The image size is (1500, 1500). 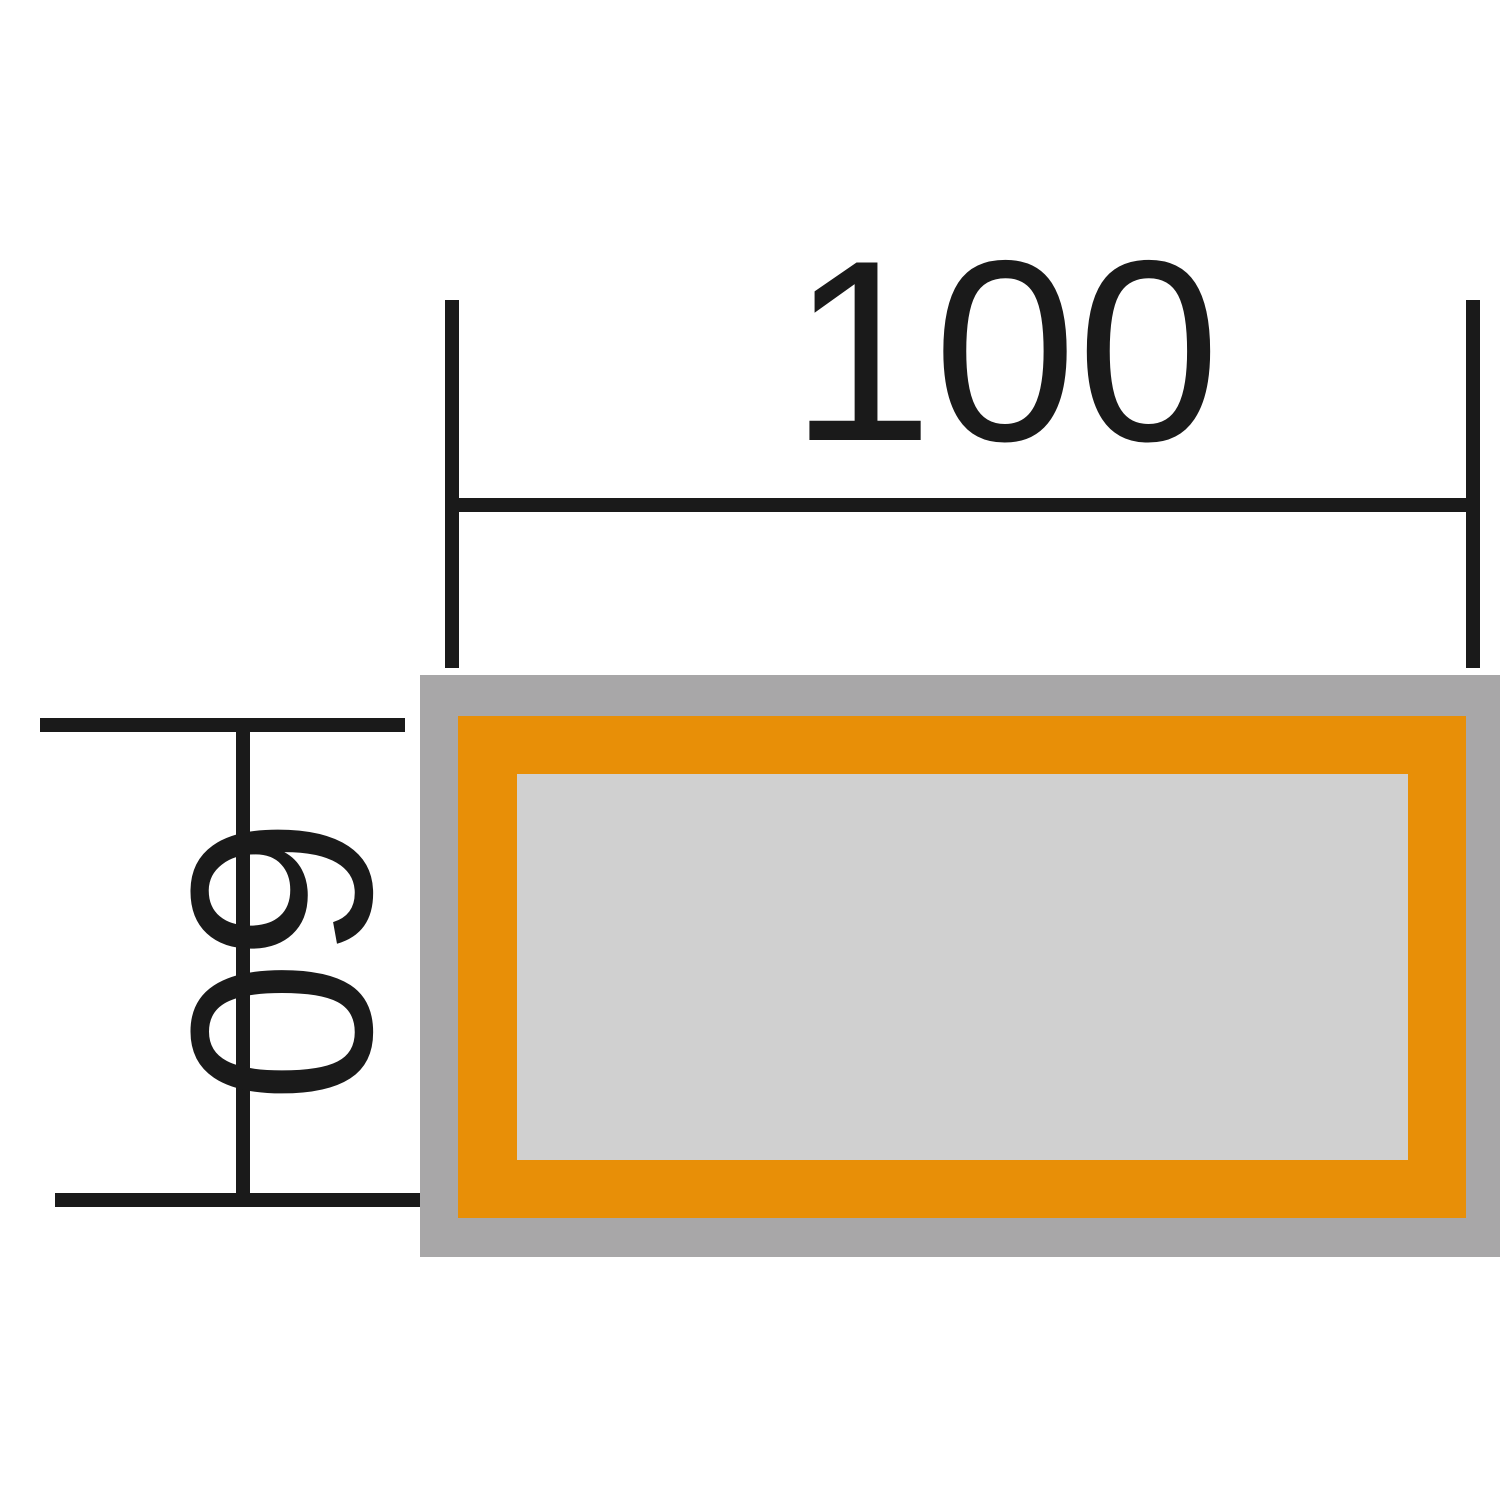 What do you see at coordinates (282, 960) in the screenshot?
I see `height-label: 60` at bounding box center [282, 960].